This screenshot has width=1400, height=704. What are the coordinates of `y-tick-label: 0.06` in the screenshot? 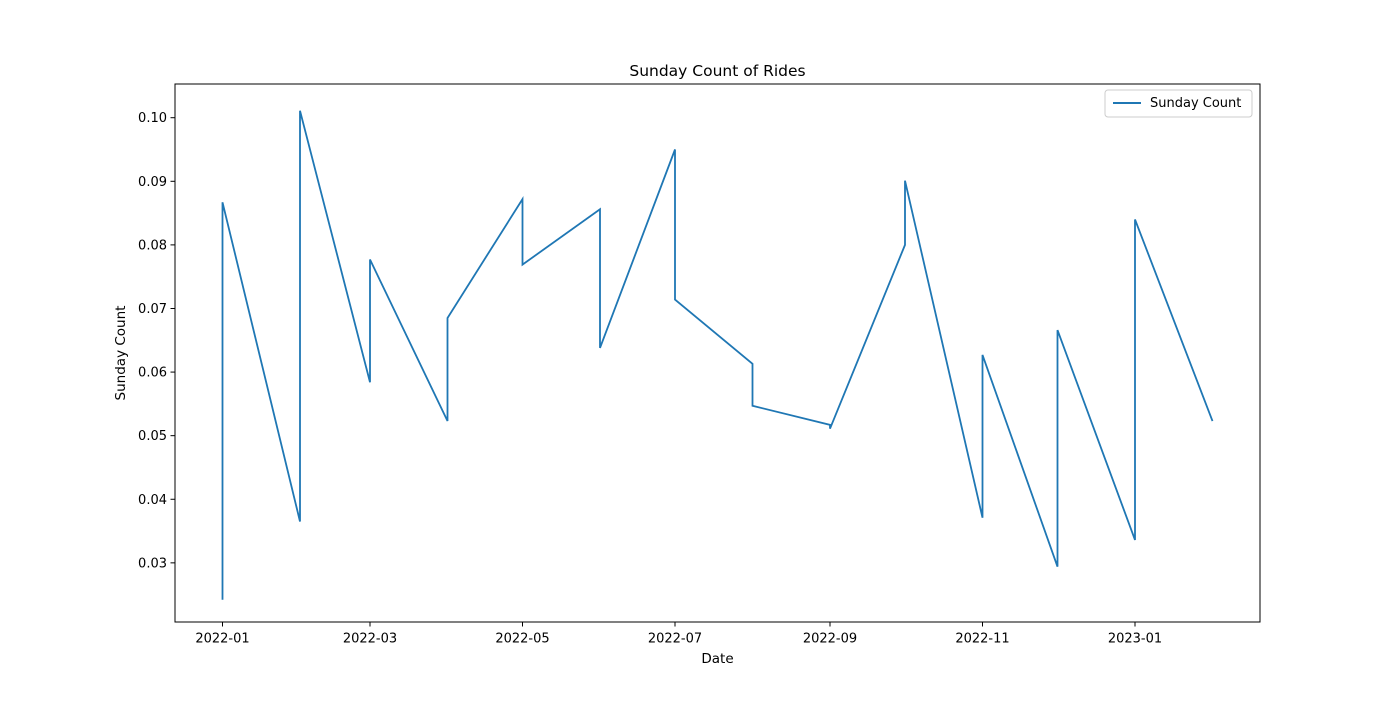 It's located at (152, 373).